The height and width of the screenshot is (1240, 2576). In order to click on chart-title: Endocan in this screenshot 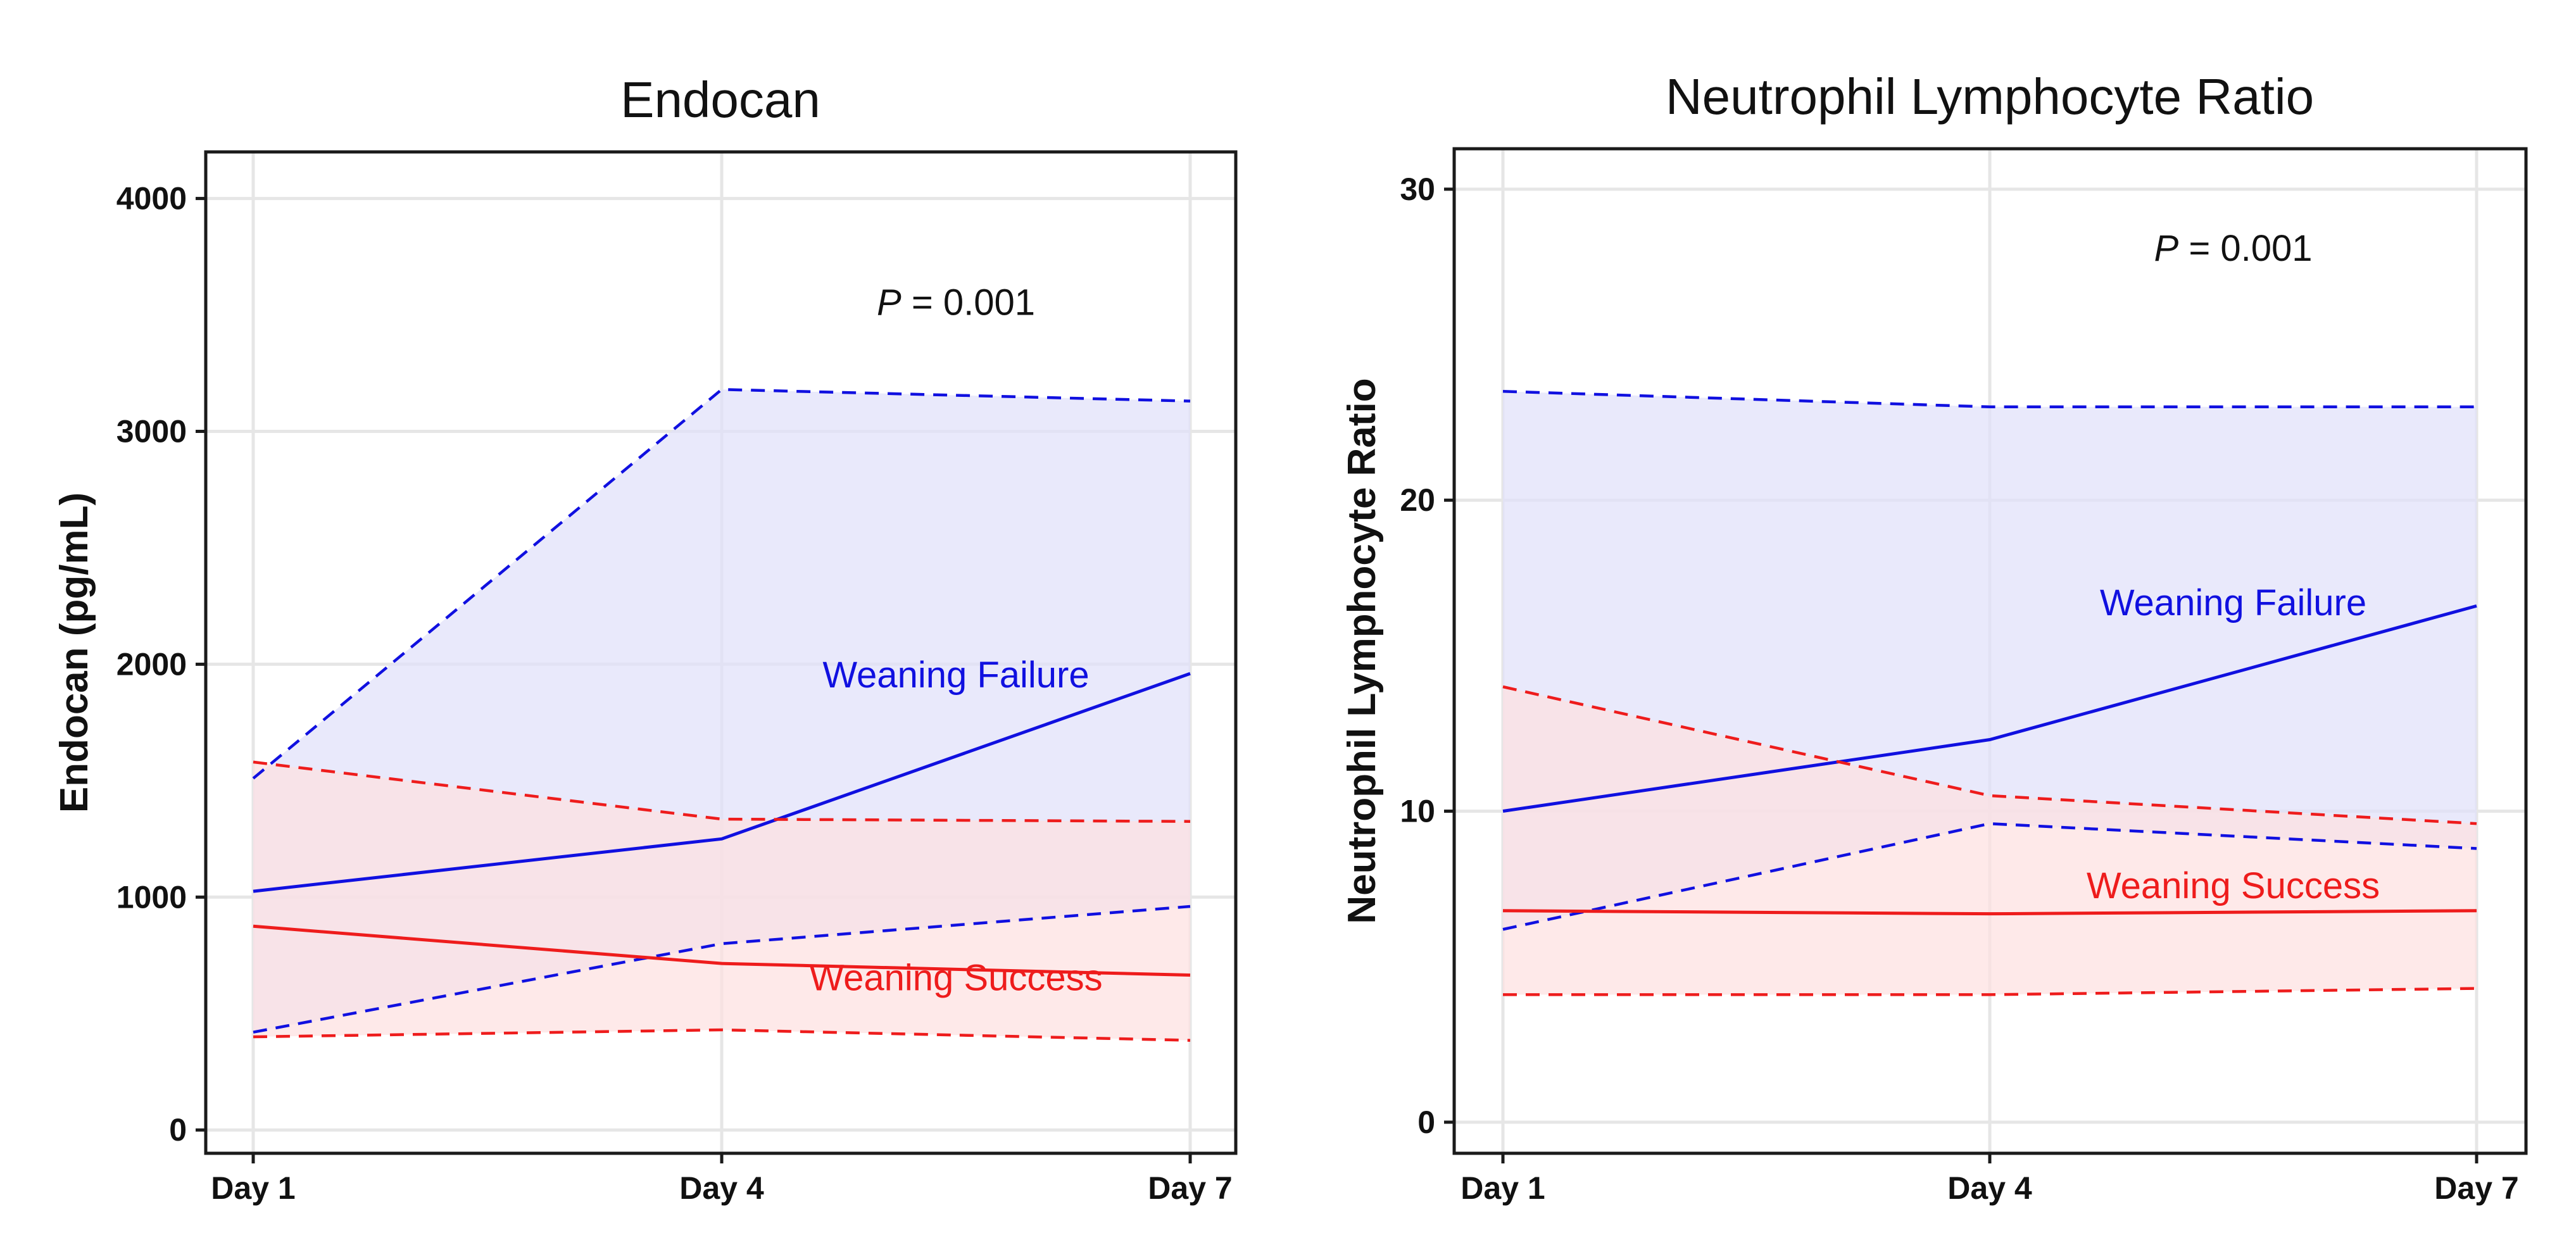, I will do `click(720, 100)`.